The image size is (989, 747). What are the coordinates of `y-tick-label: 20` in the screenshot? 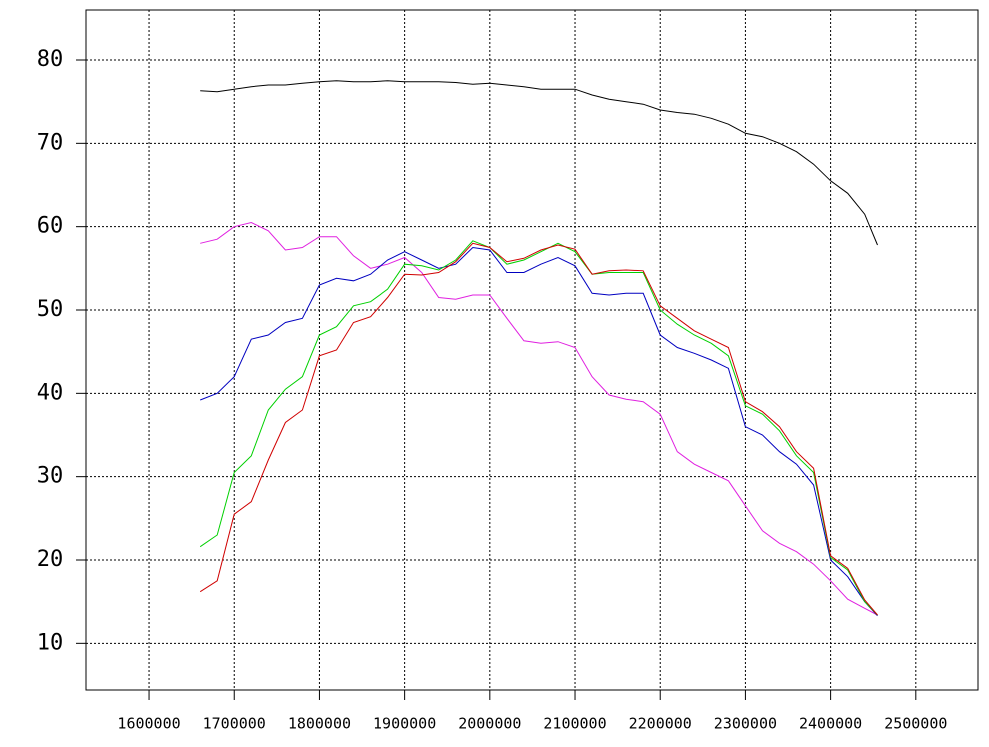 It's located at (50, 559).